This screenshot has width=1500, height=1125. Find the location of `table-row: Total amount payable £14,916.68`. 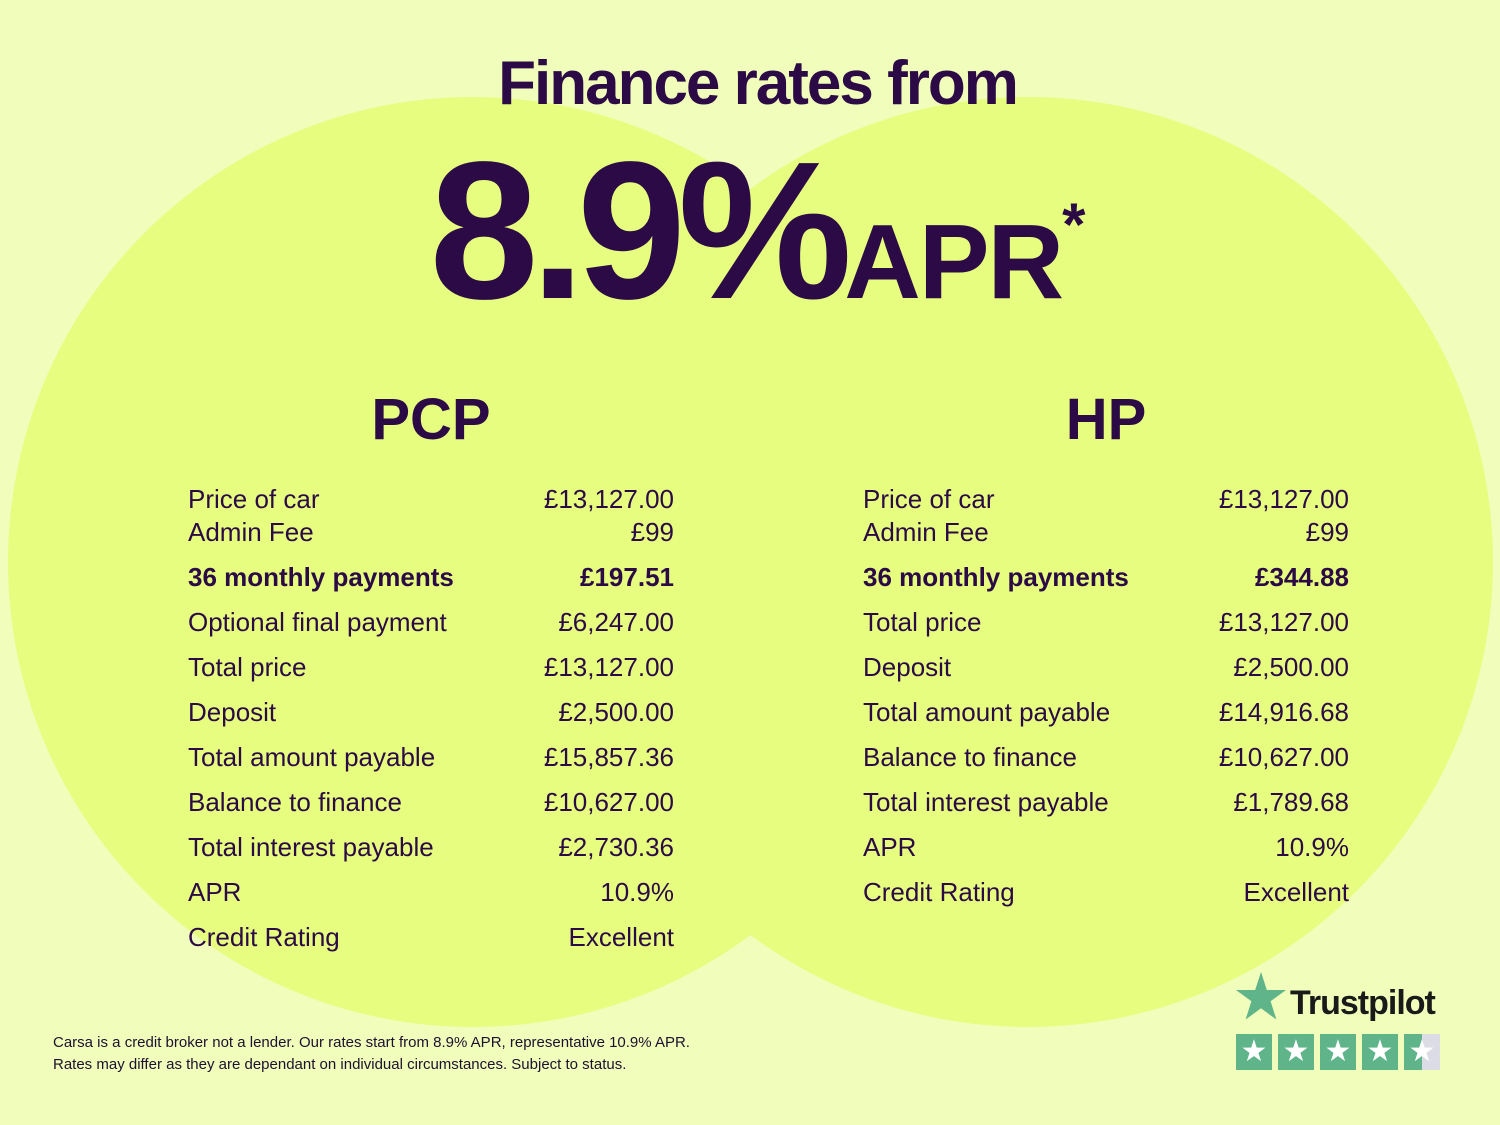

table-row: Total amount payable £14,916.68 is located at coordinates (1106, 718).